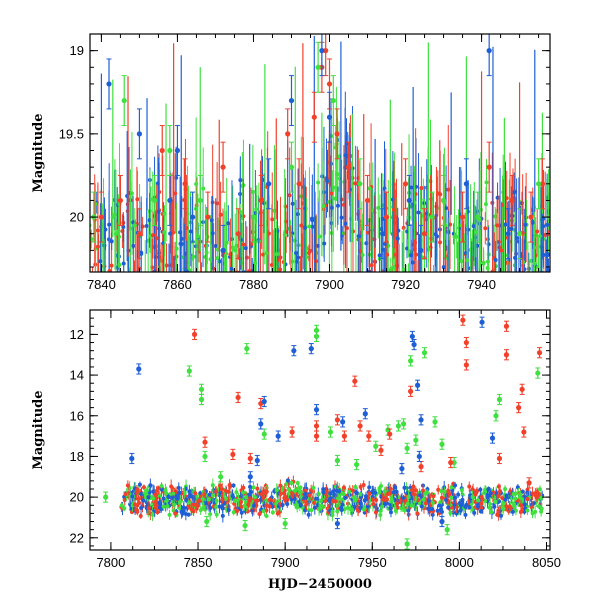 The image size is (600, 600). Describe the element at coordinates (478, 217) in the screenshot. I see `top-series-green-point` at that location.